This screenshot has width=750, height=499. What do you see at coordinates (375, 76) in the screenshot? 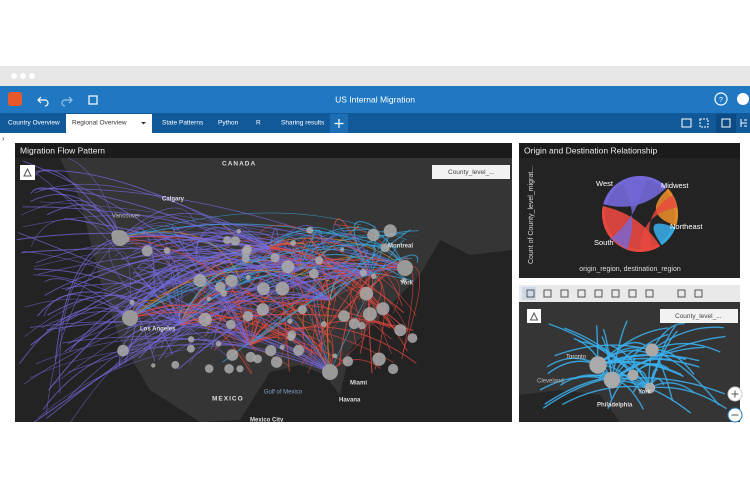
I see `browser-bar` at bounding box center [375, 76].